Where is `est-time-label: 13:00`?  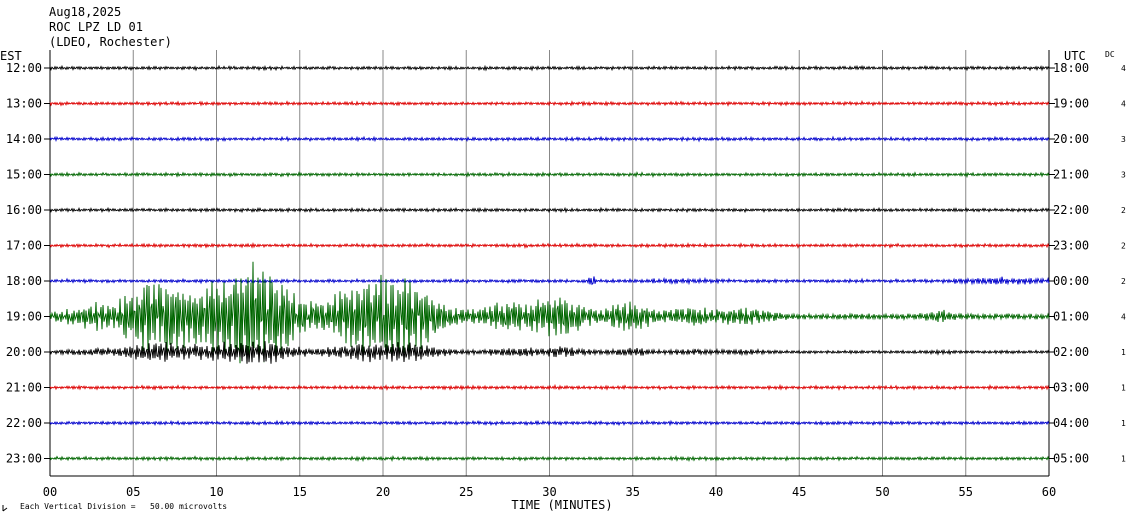 est-time-label: 13:00 is located at coordinates (24, 104).